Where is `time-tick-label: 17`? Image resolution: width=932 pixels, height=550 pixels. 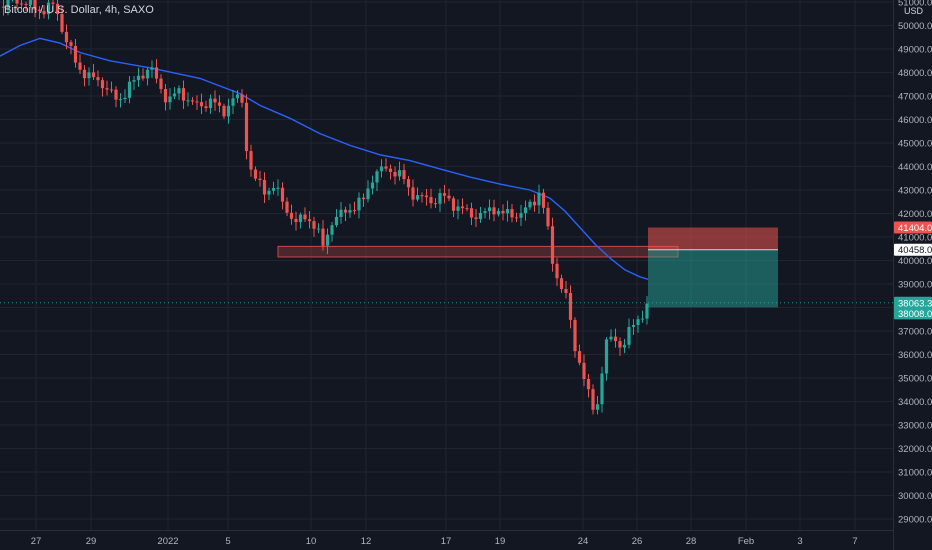 time-tick-label: 17 is located at coordinates (446, 541).